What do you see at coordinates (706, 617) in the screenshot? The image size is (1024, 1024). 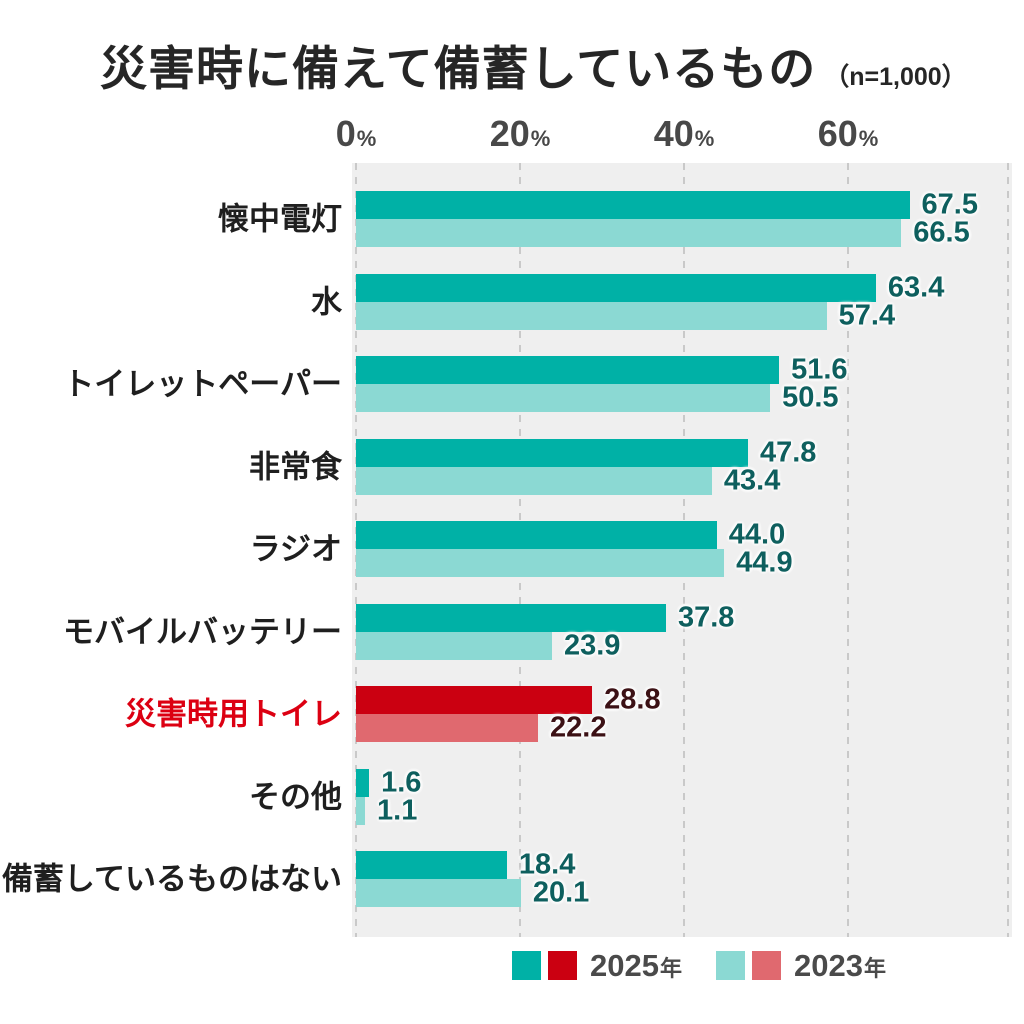 I see `value-label: 37.8` at bounding box center [706, 617].